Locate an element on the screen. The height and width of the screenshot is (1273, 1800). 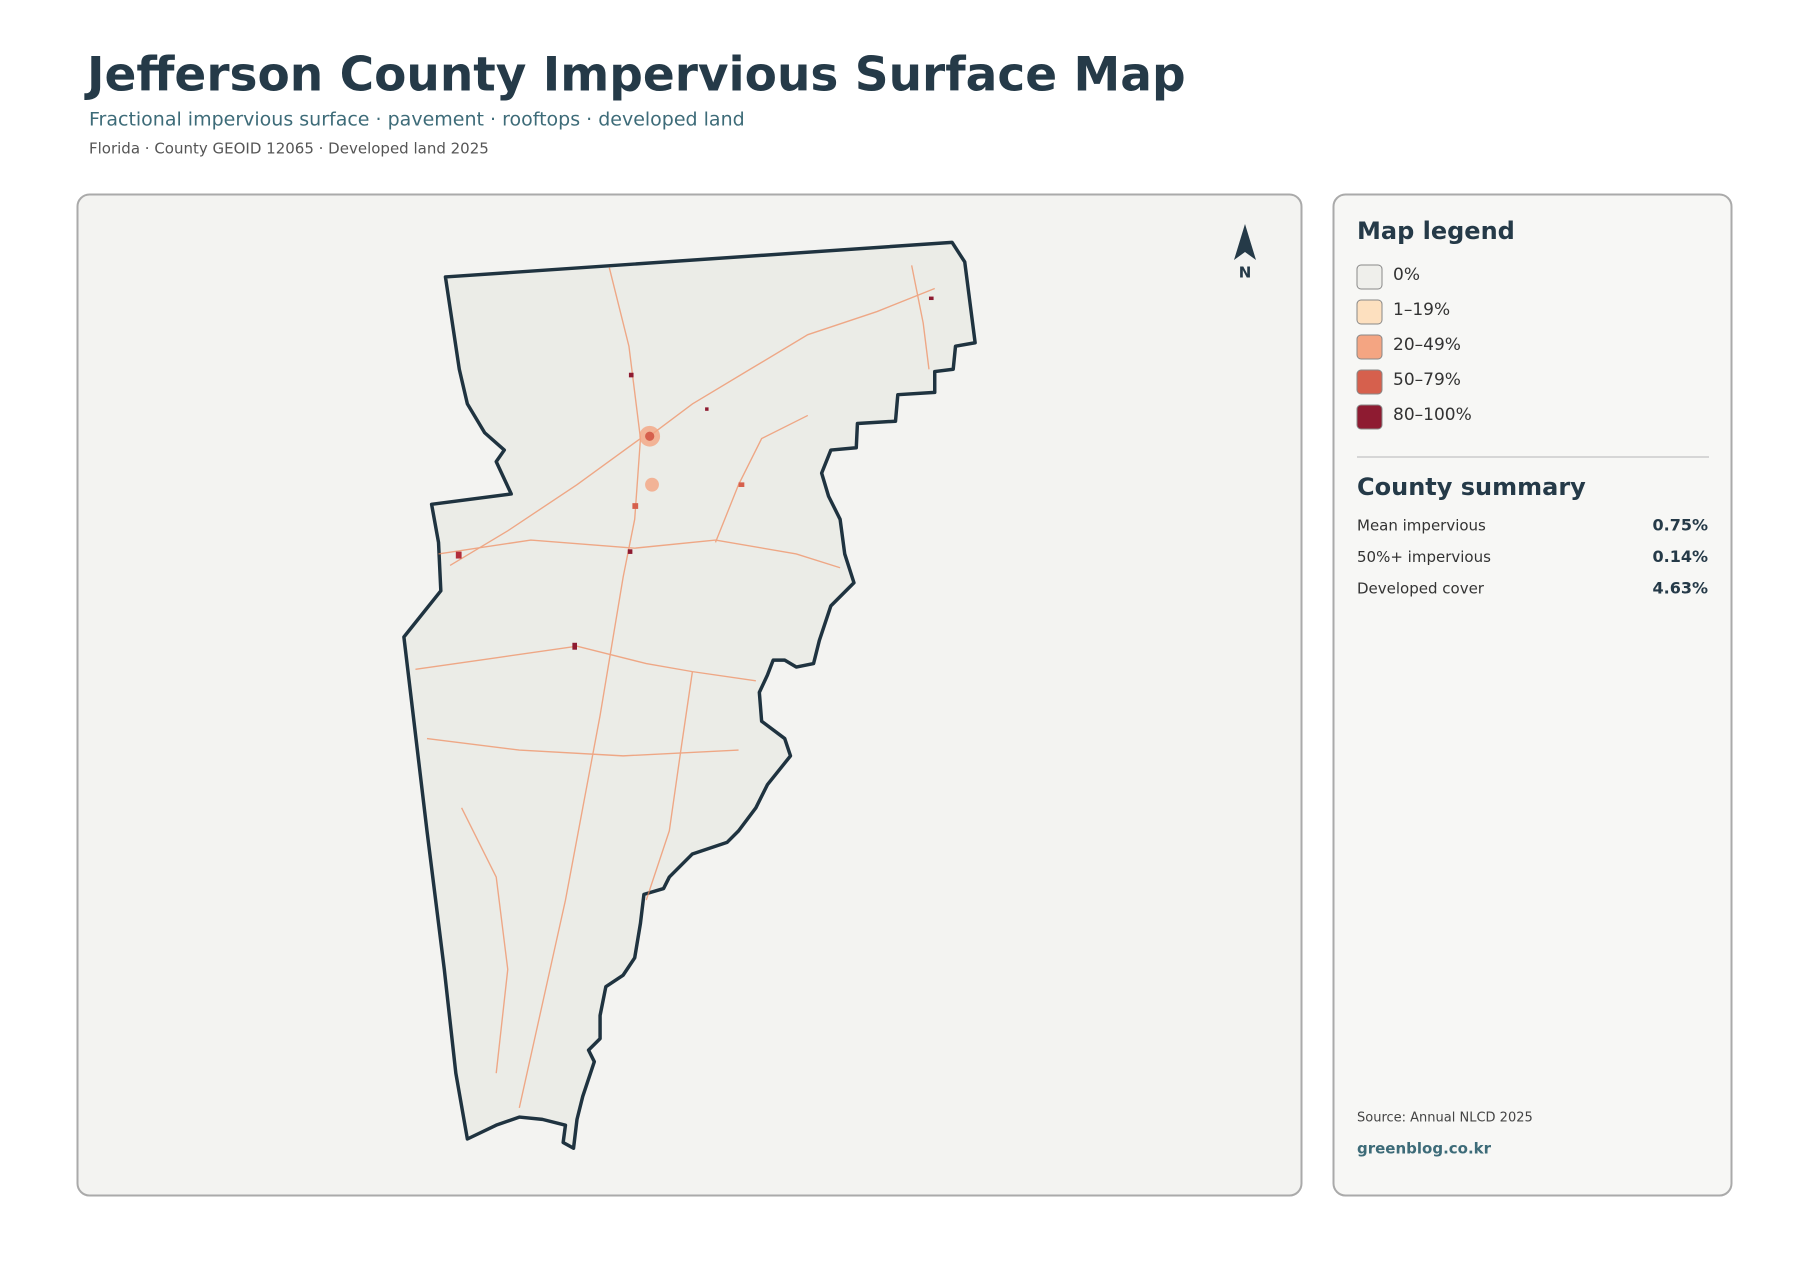
legend-label: 0% is located at coordinates (1406, 275).